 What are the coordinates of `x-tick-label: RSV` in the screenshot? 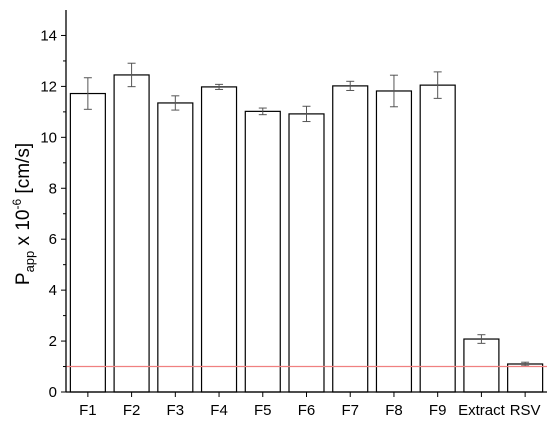 It's located at (525, 410).